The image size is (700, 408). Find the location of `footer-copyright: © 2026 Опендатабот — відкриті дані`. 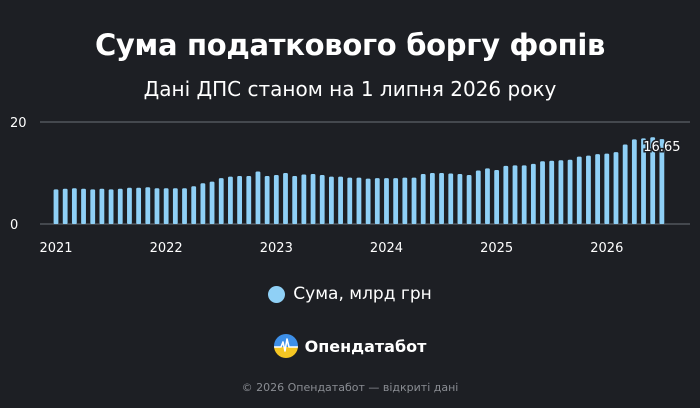

footer-copyright: © 2026 Опендатабот — відкриті дані is located at coordinates (350, 387).